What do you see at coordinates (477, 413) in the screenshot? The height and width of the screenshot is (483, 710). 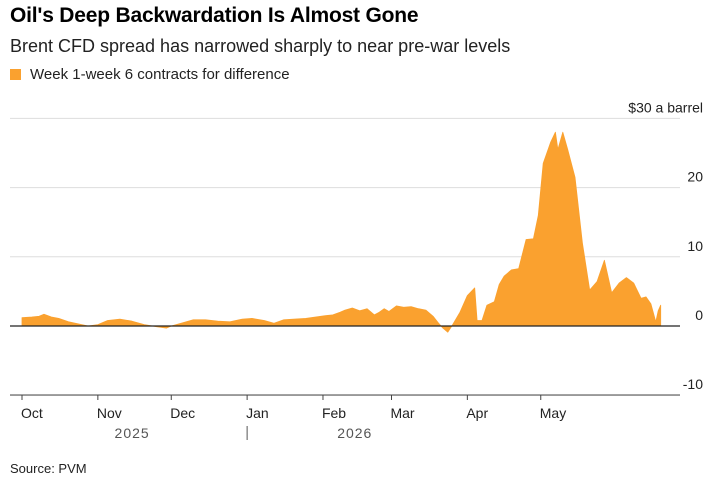 I see `x-tick-label: Apr` at bounding box center [477, 413].